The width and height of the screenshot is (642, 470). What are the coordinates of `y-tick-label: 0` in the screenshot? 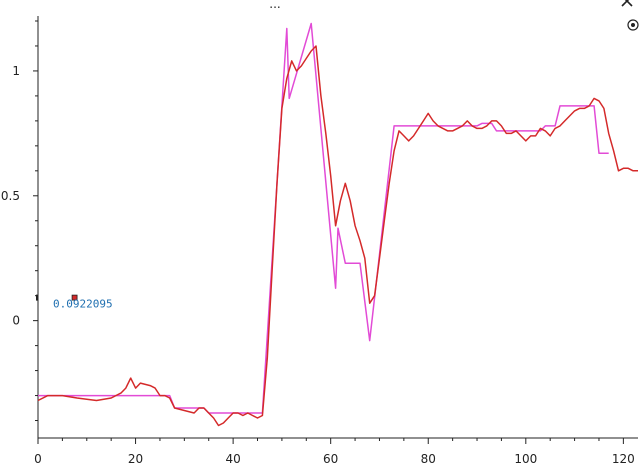 It's located at (16, 321).